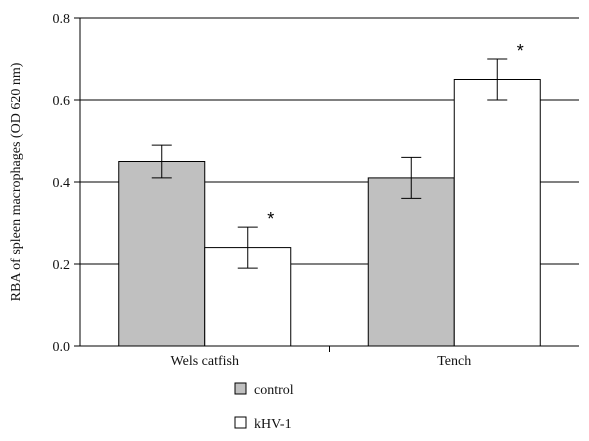 Image resolution: width=589 pixels, height=441 pixels. I want to click on y-tick-label: 0.4, so click(62, 183).